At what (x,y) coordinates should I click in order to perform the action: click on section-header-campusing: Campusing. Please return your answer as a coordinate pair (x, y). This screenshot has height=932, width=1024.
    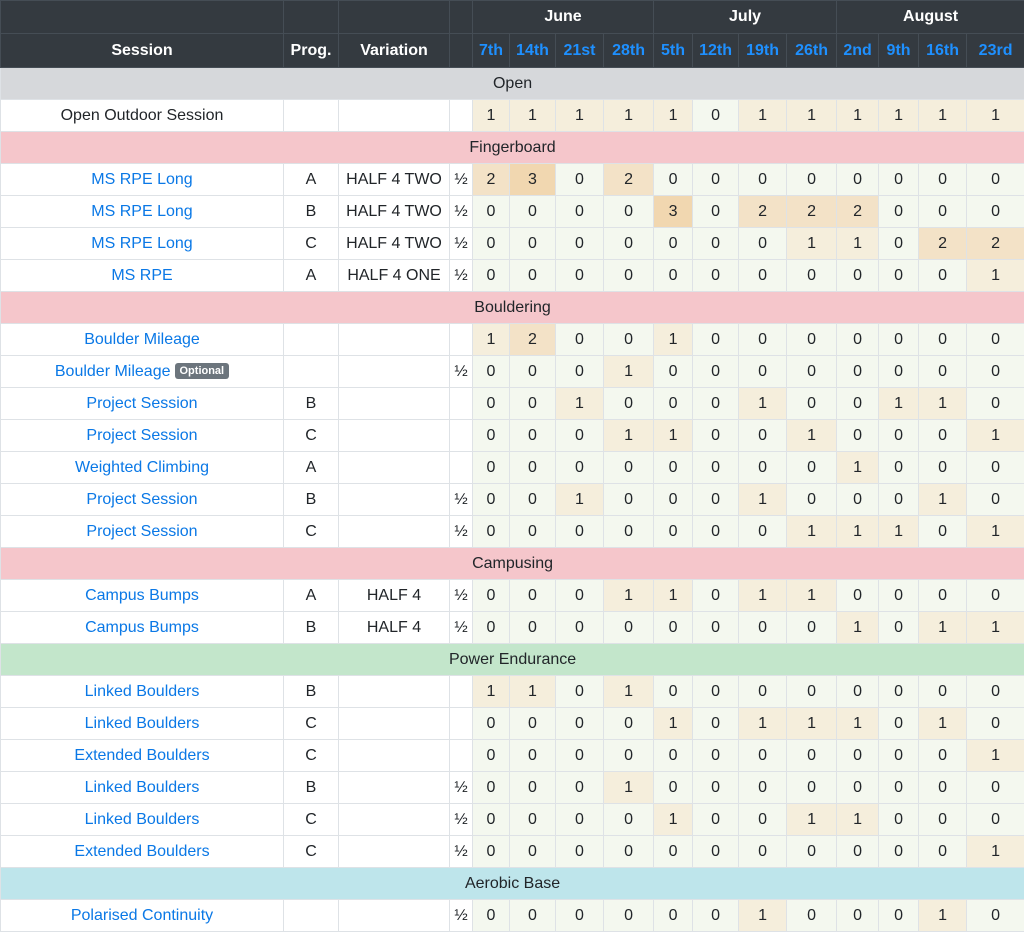
    Looking at the image, I should click on (512, 564).